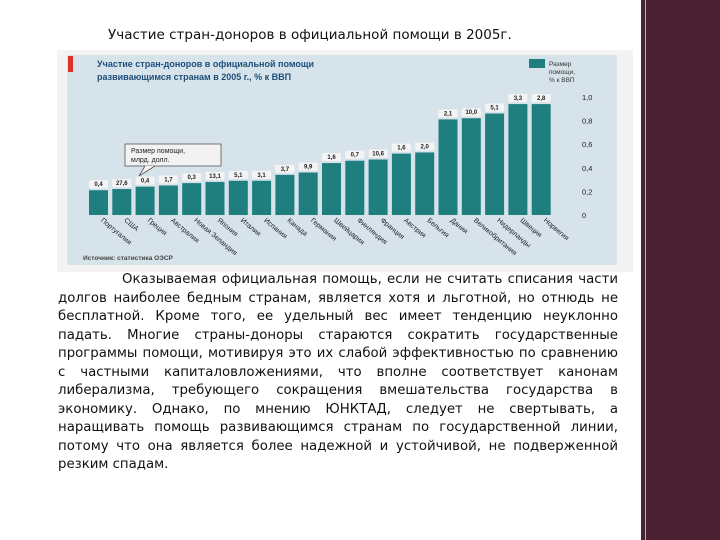 The width and height of the screenshot is (720, 540). What do you see at coordinates (173, 160) in the screenshot?
I see `annotation-callout: Размер помощи, млрд. долл.` at bounding box center [173, 160].